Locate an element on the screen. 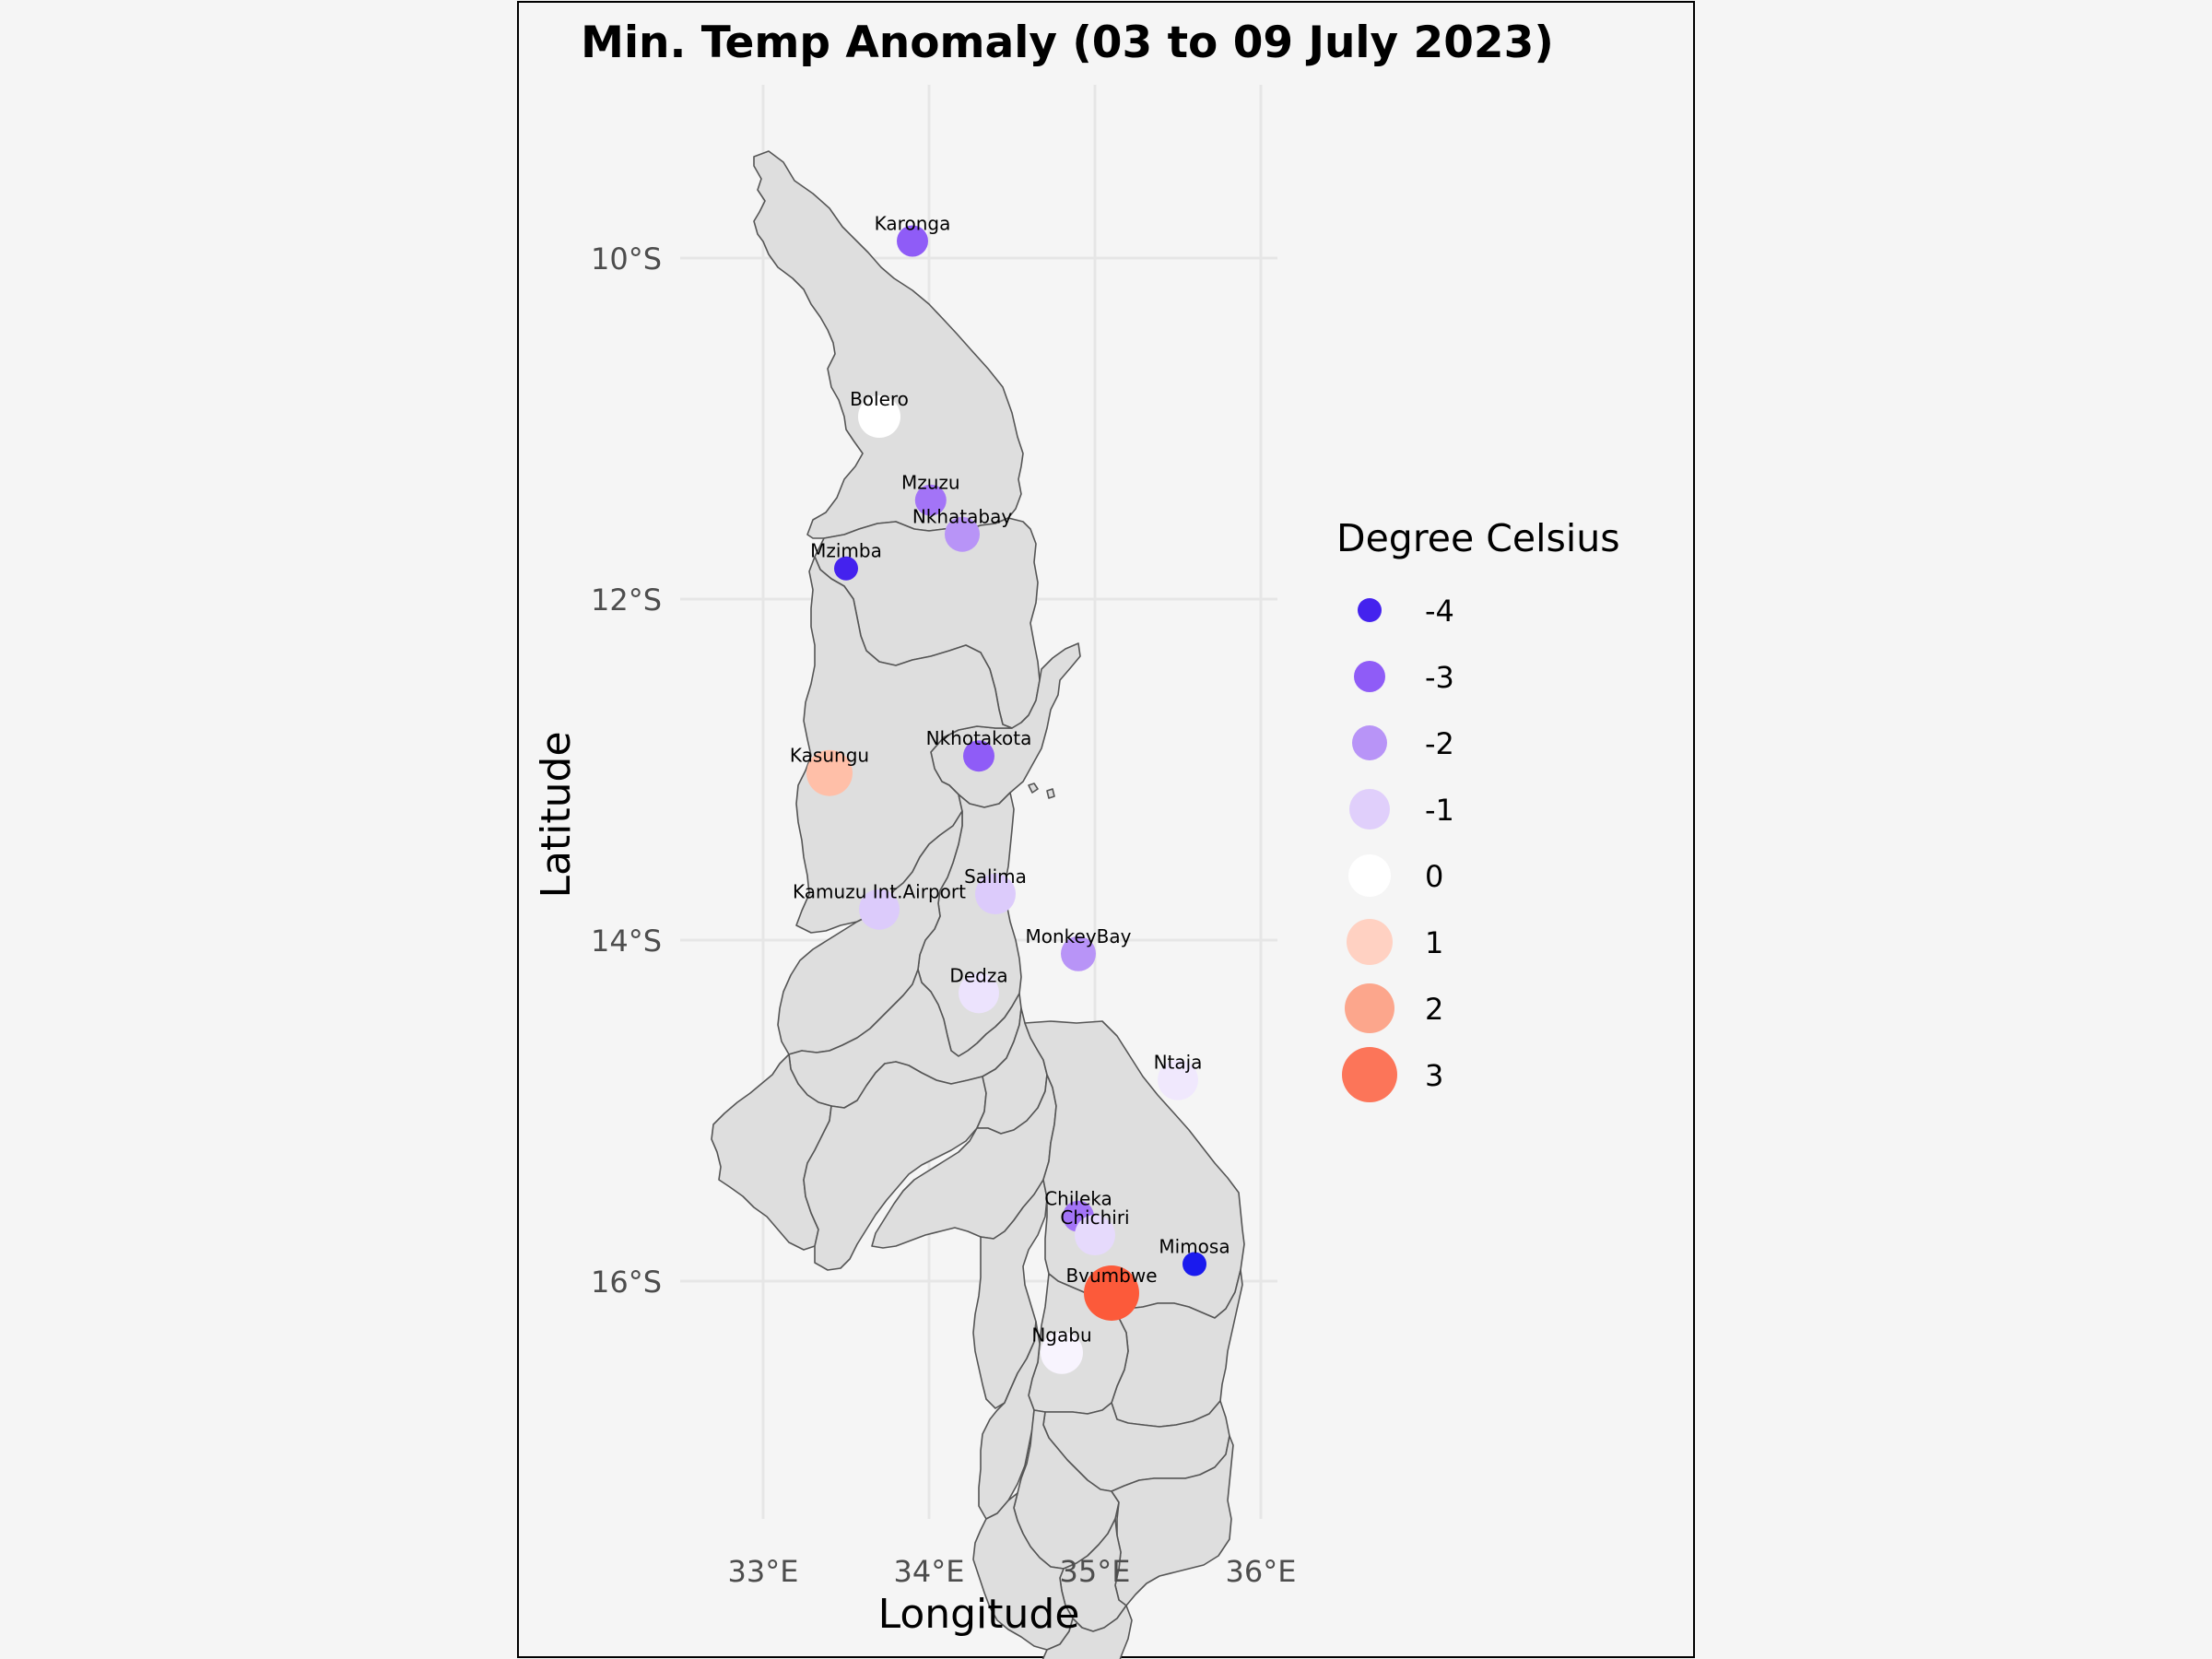 This screenshot has width=2212, height=1659. y-tick-label: 16°S is located at coordinates (626, 1282).